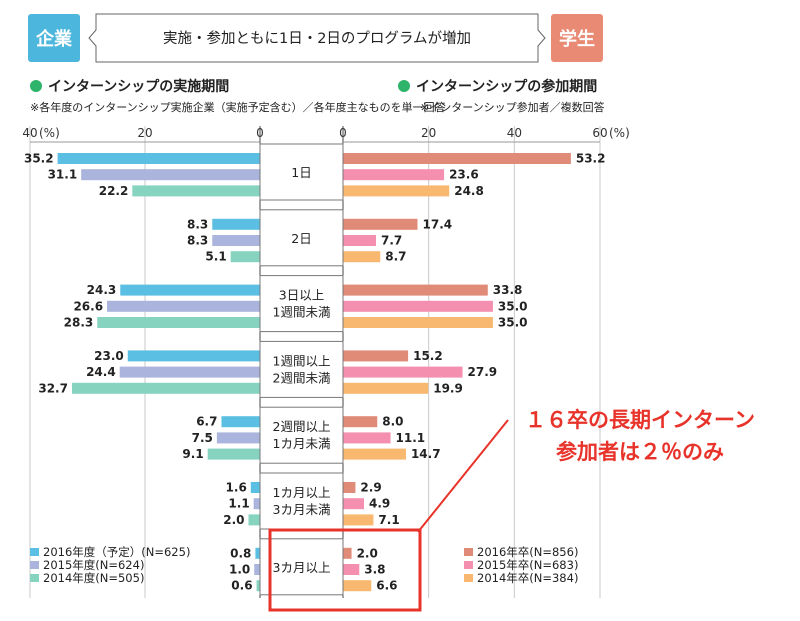 The image size is (800, 621). What do you see at coordinates (483, 372) in the screenshot?
I see `data-label-right: 27.9` at bounding box center [483, 372].